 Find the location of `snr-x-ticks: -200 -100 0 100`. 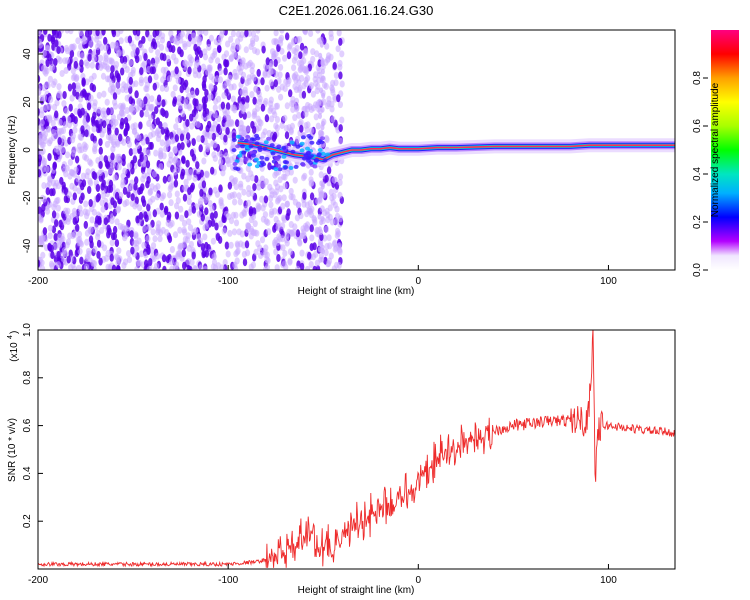

snr-x-ticks: -200 -100 0 100 is located at coordinates (322, 575).